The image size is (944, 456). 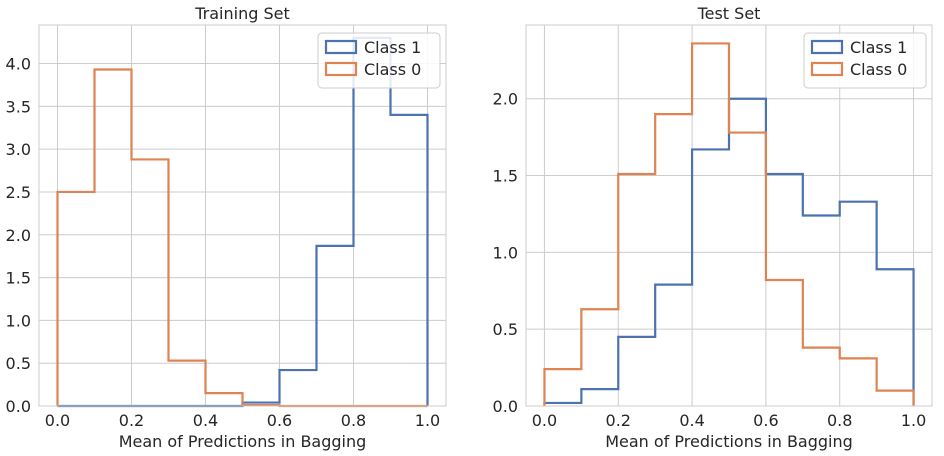 I want to click on y-tick-label: 3.5, so click(x=18, y=106).